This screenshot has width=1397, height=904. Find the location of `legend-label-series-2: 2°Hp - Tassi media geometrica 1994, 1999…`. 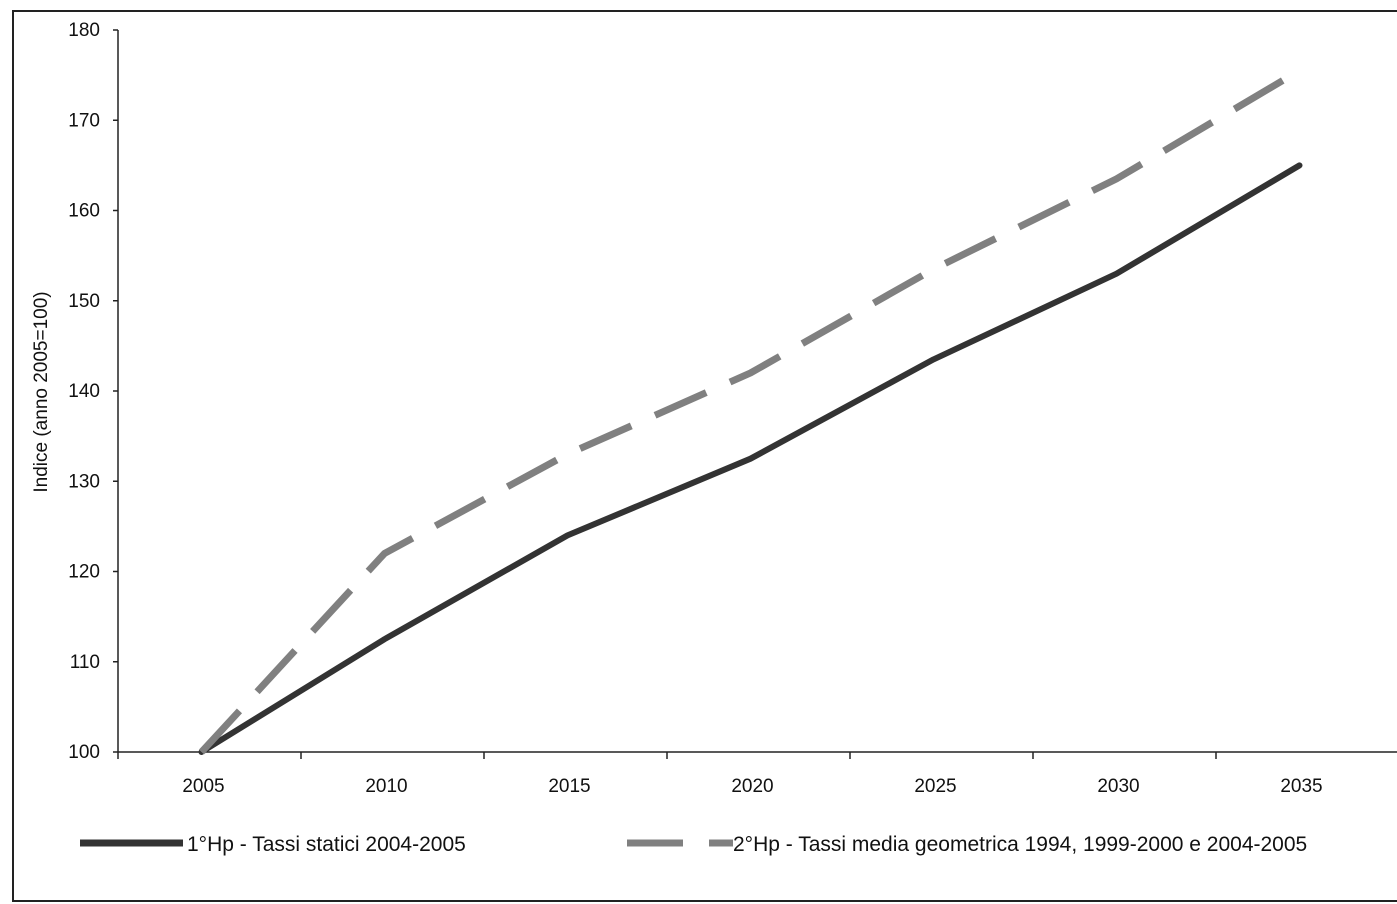

legend-label-series-2: 2°Hp - Tassi media geometrica 1994, 1999… is located at coordinates (1020, 844).